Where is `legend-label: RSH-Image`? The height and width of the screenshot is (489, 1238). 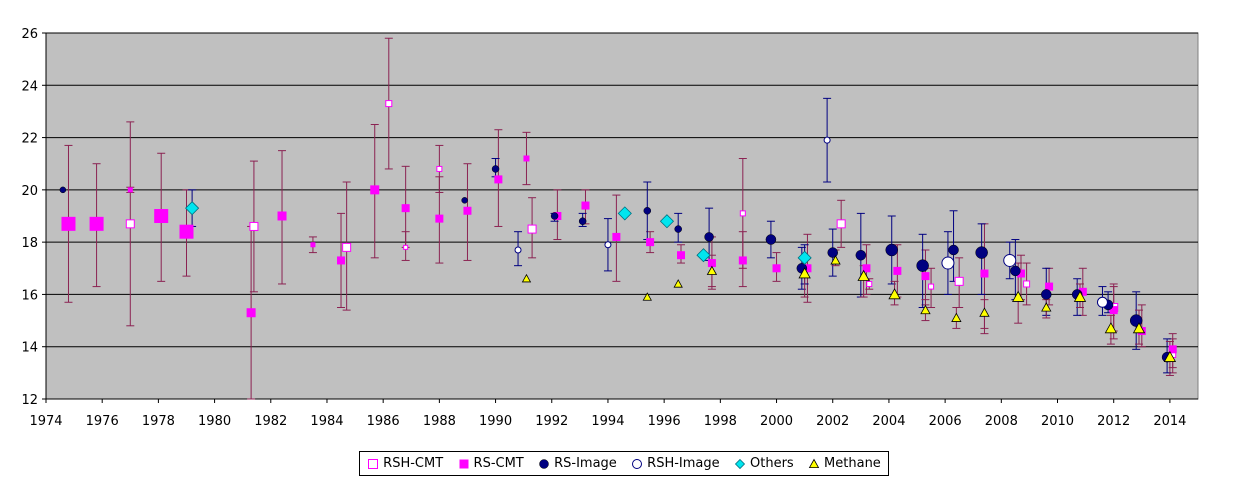 legend-label: RSH-Image is located at coordinates (683, 463).